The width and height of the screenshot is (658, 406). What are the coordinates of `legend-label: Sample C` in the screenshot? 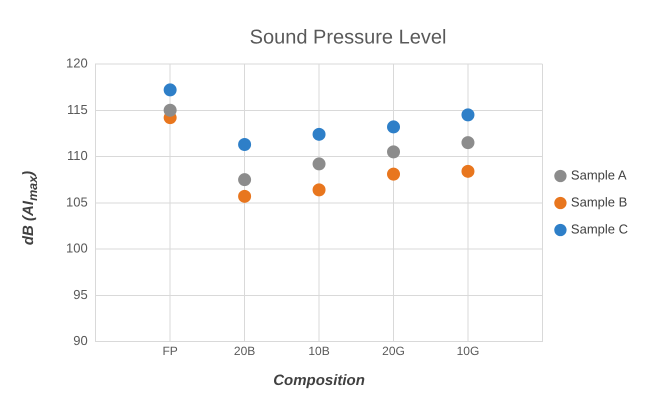 It's located at (599, 229).